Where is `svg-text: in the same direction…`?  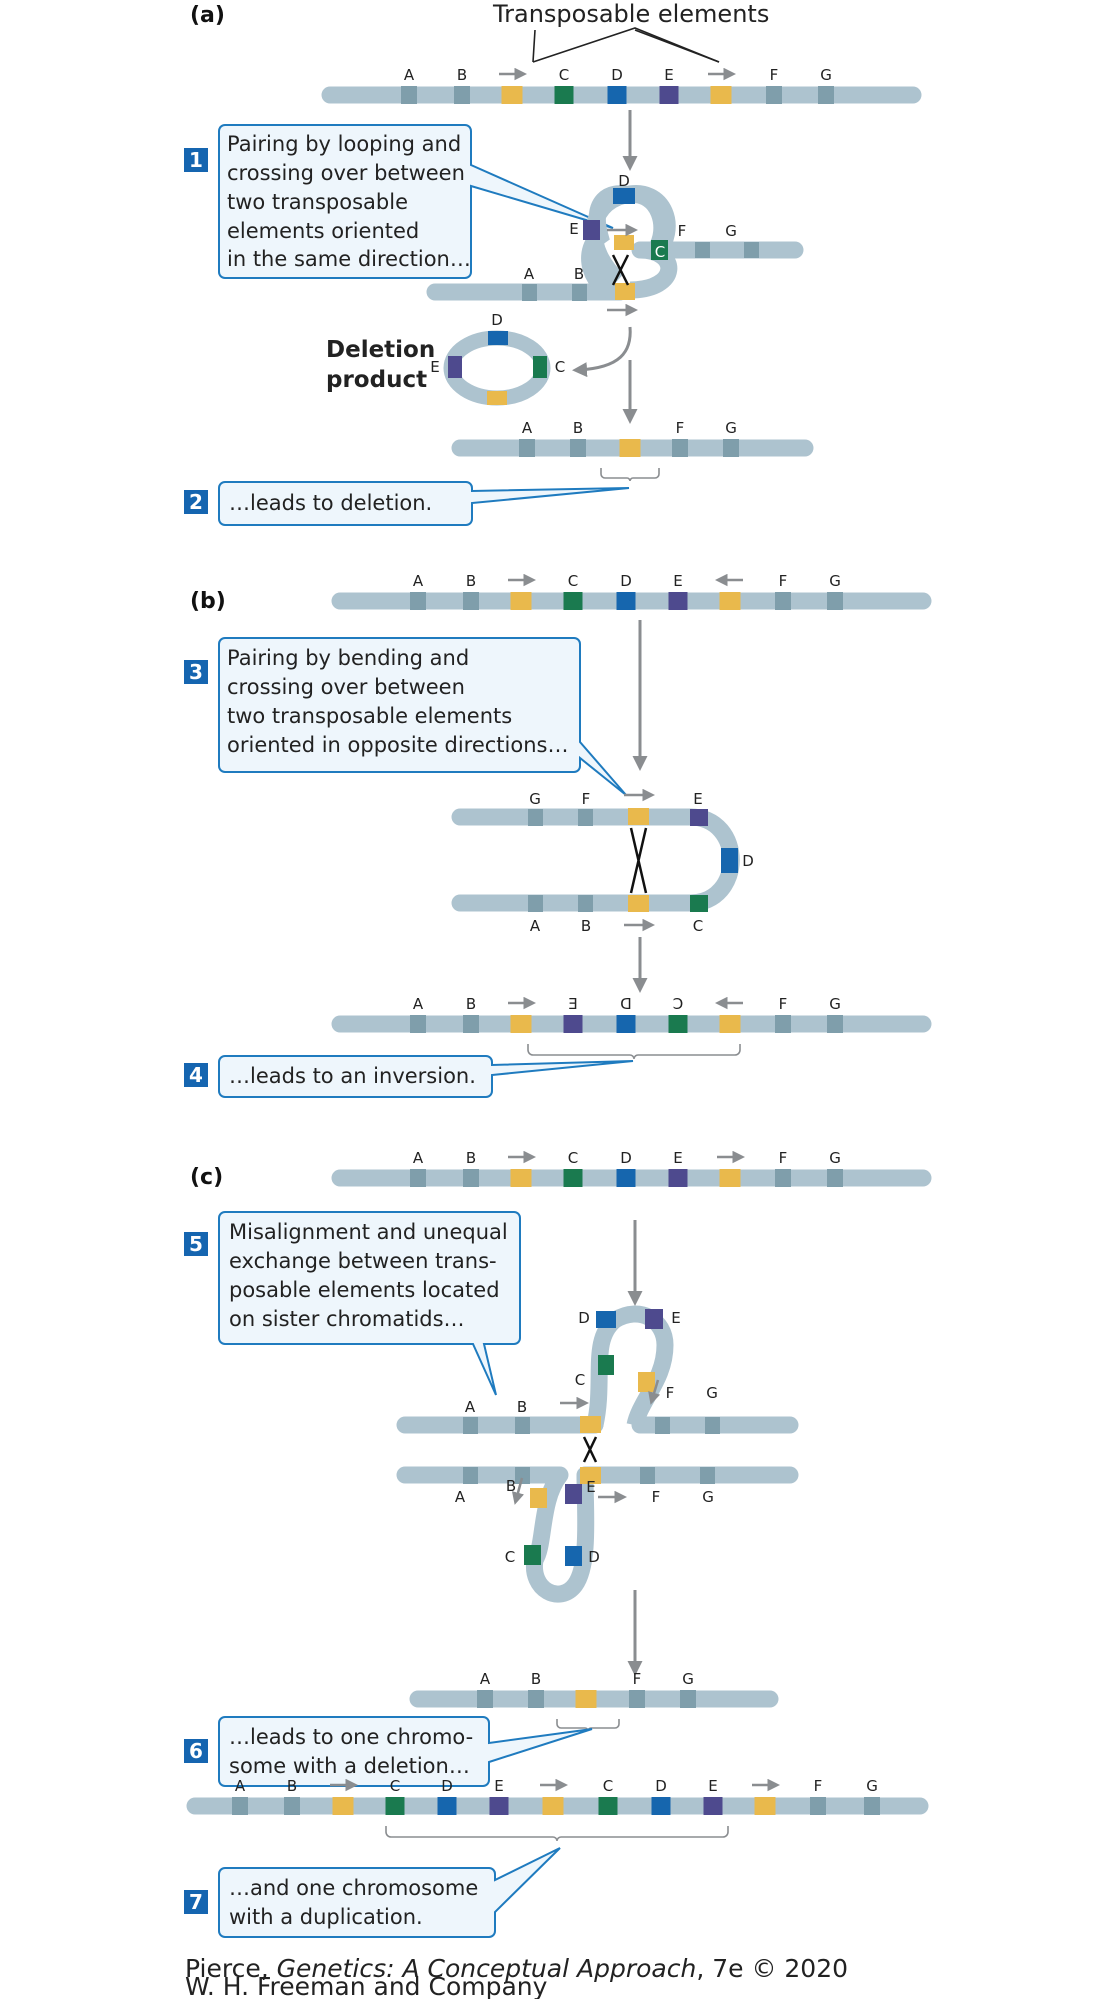 svg-text: in the same direction… is located at coordinates (349, 259).